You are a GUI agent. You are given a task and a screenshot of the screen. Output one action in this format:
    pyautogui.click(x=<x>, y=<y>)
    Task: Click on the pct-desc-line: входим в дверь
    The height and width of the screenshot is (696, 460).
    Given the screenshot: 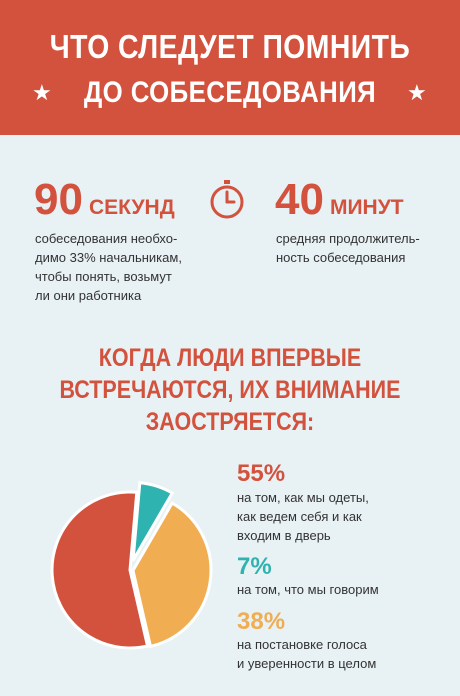 What is the action you would take?
    pyautogui.click(x=284, y=535)
    